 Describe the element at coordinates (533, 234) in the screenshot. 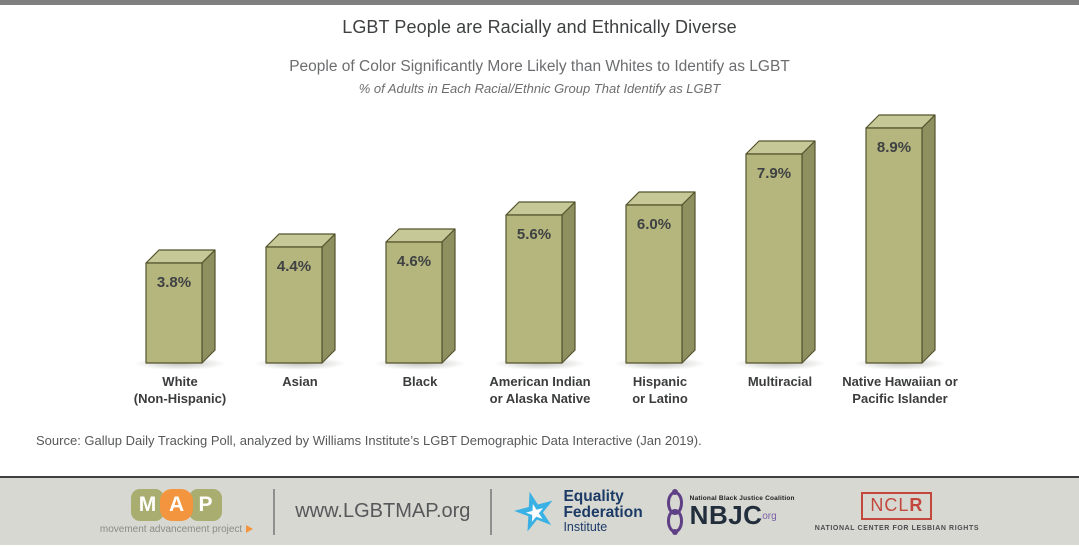

I see `bar-value-label: 5.6%` at that location.